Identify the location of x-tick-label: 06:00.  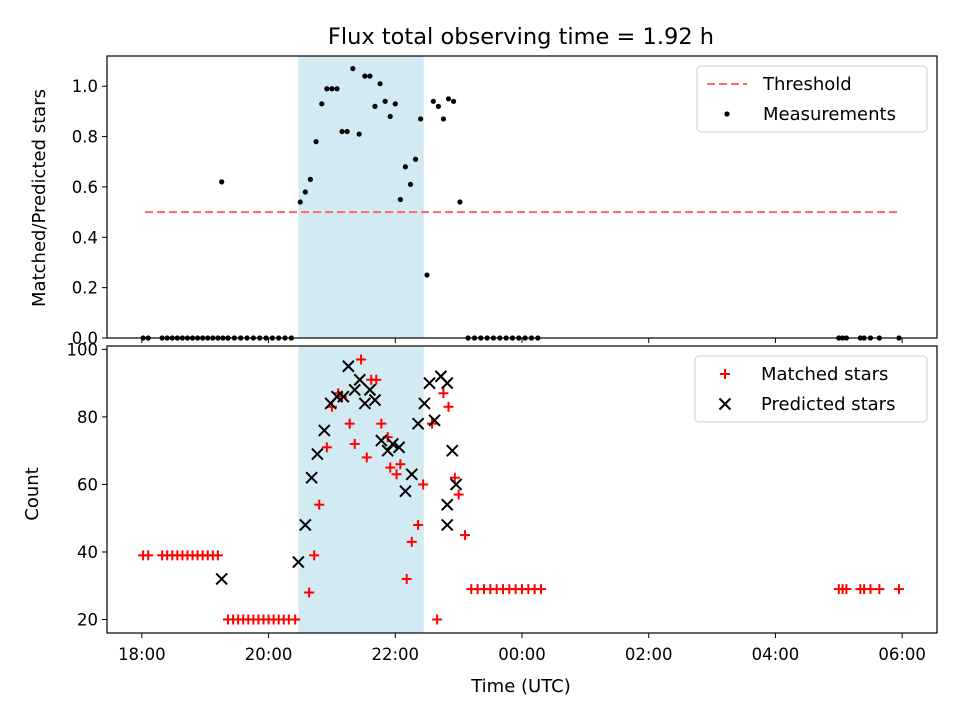
(902, 654).